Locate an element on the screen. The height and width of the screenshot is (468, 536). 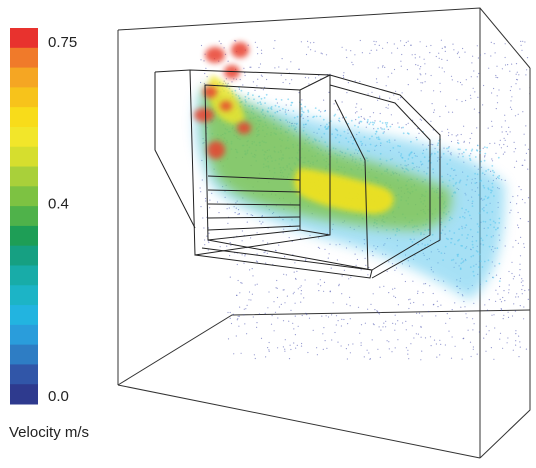
inlet-vanes is located at coordinates (254, 203).